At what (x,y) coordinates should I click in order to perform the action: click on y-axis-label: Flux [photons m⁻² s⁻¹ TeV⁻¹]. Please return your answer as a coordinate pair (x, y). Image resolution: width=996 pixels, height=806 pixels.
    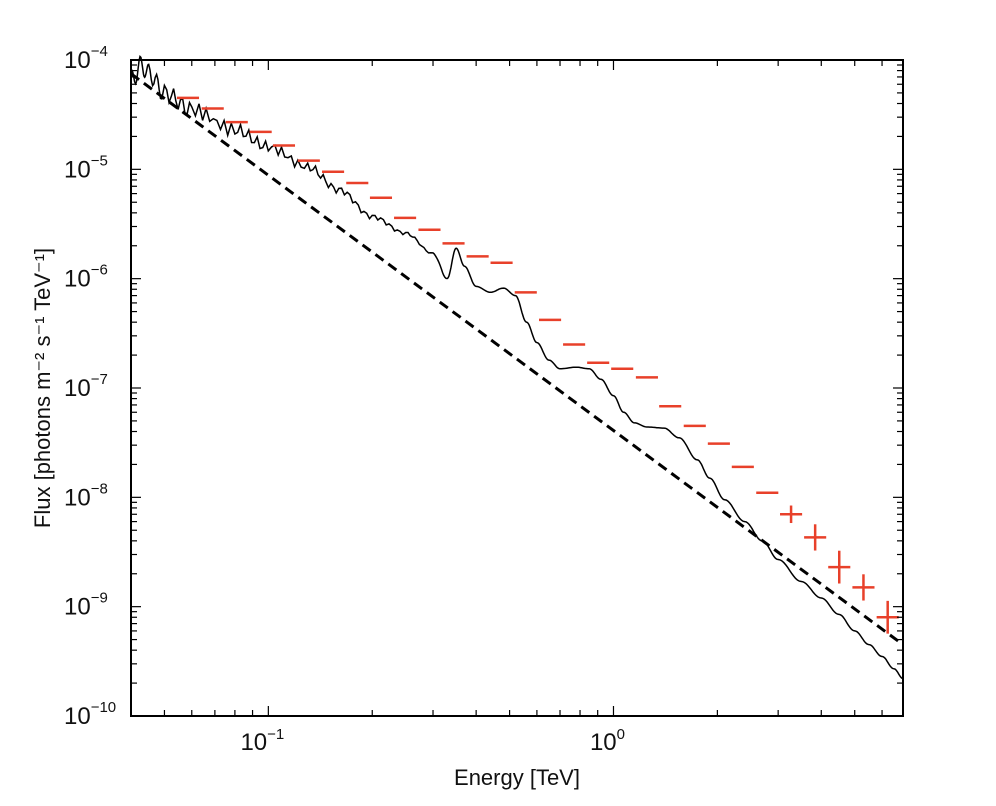
    Looking at the image, I should click on (42, 388).